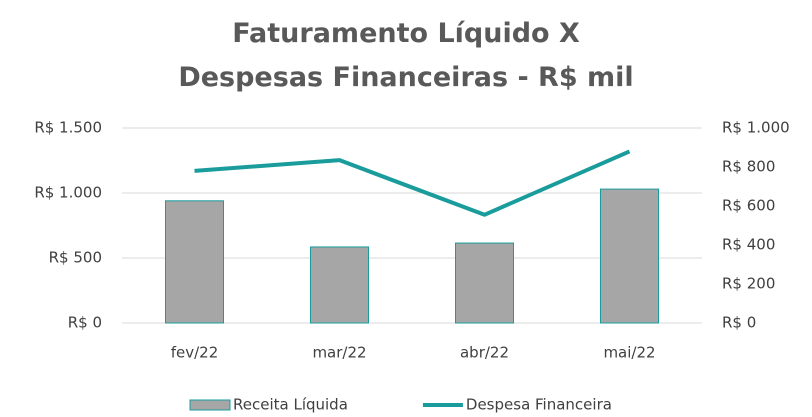 This screenshot has width=812, height=417. What do you see at coordinates (748, 167) in the screenshot?
I see `y2-tick-label: R$ 800` at bounding box center [748, 167].